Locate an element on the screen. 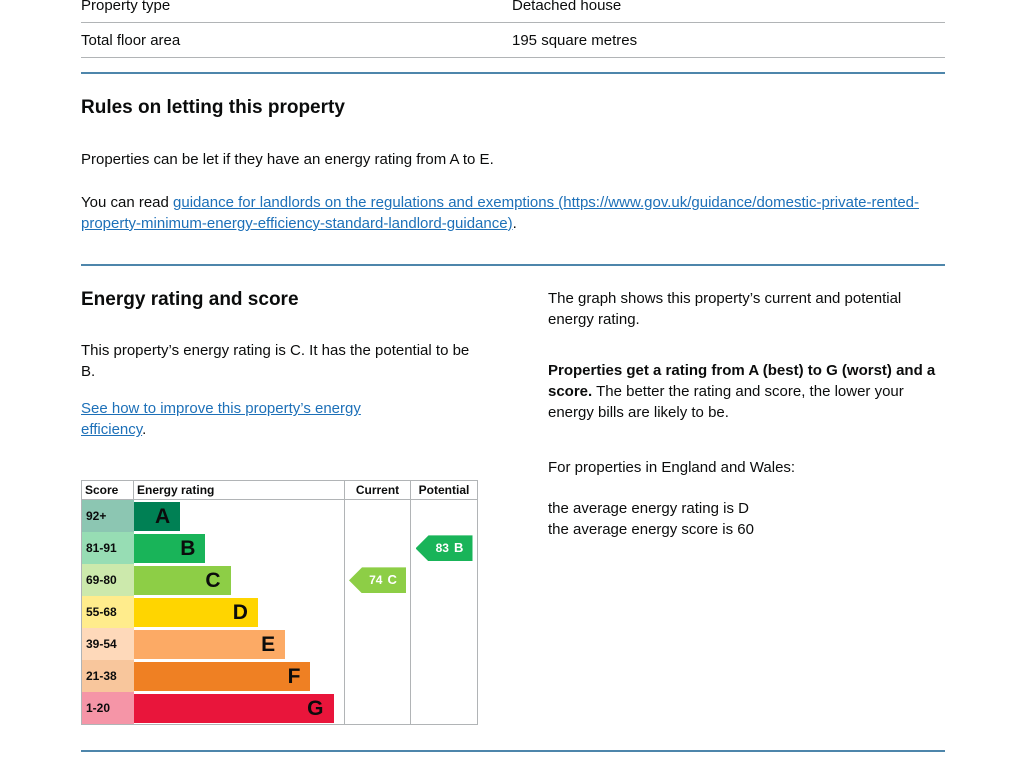 The height and width of the screenshot is (768, 1024). current-rating-score: 74 is located at coordinates (376, 579).